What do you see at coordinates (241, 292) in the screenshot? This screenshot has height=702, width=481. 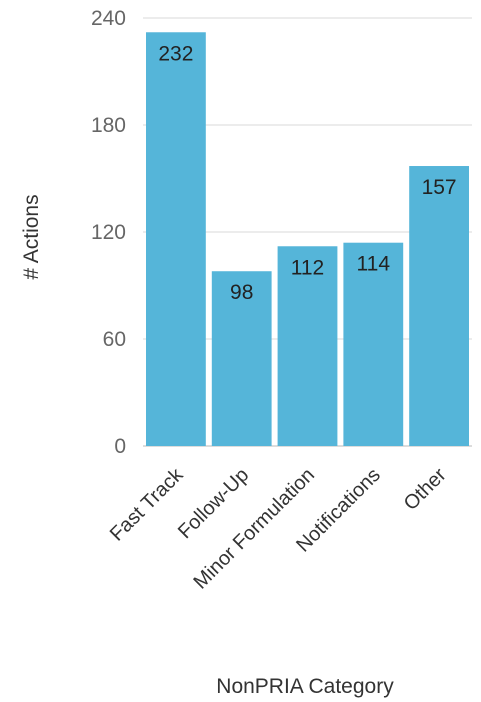 I see `data-label: 98` at bounding box center [241, 292].